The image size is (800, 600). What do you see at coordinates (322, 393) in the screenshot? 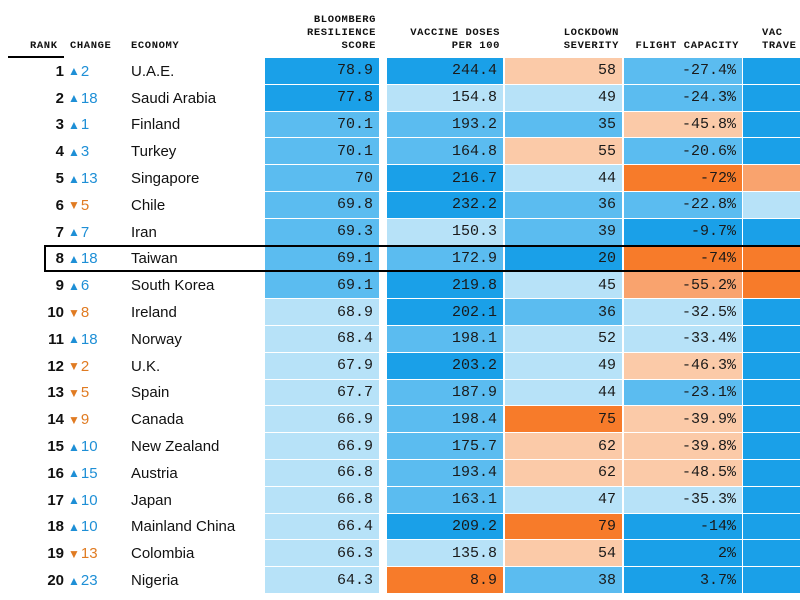
I see `resilience-score-cell: 67.7` at bounding box center [322, 393].